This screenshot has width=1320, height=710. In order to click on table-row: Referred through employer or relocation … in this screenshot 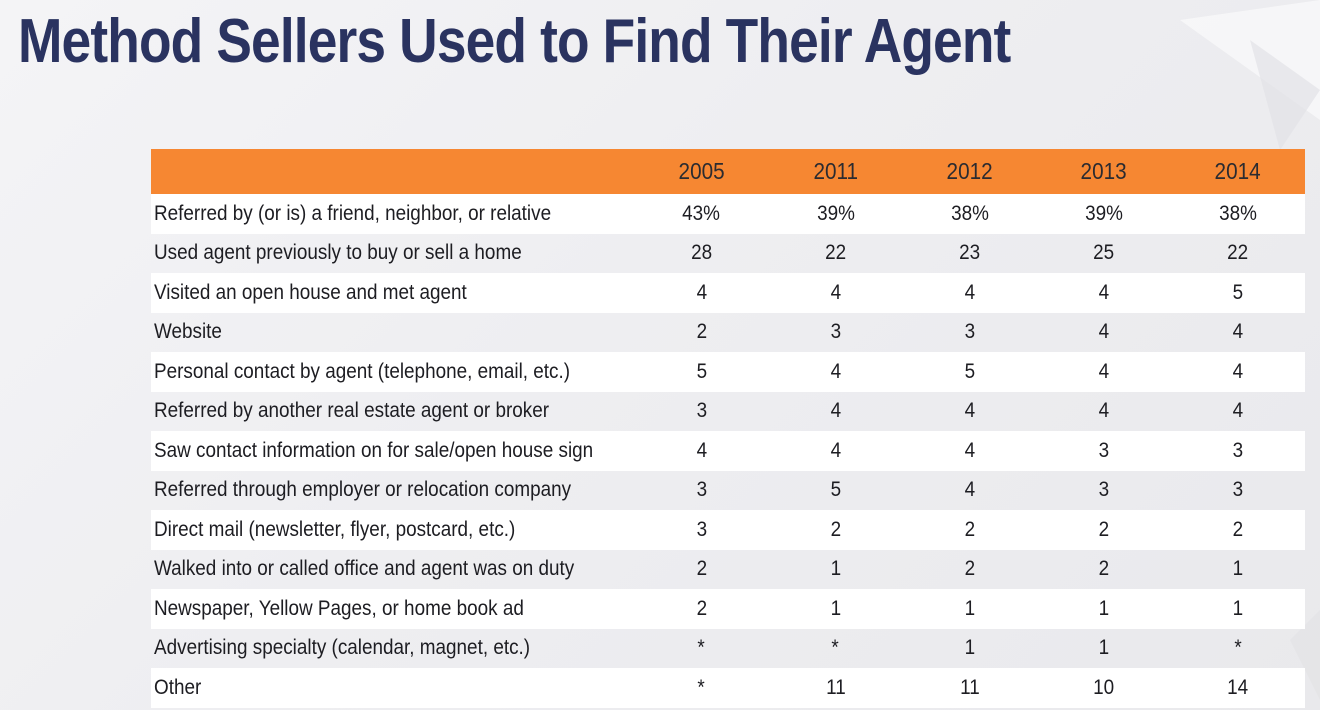, I will do `click(728, 491)`.